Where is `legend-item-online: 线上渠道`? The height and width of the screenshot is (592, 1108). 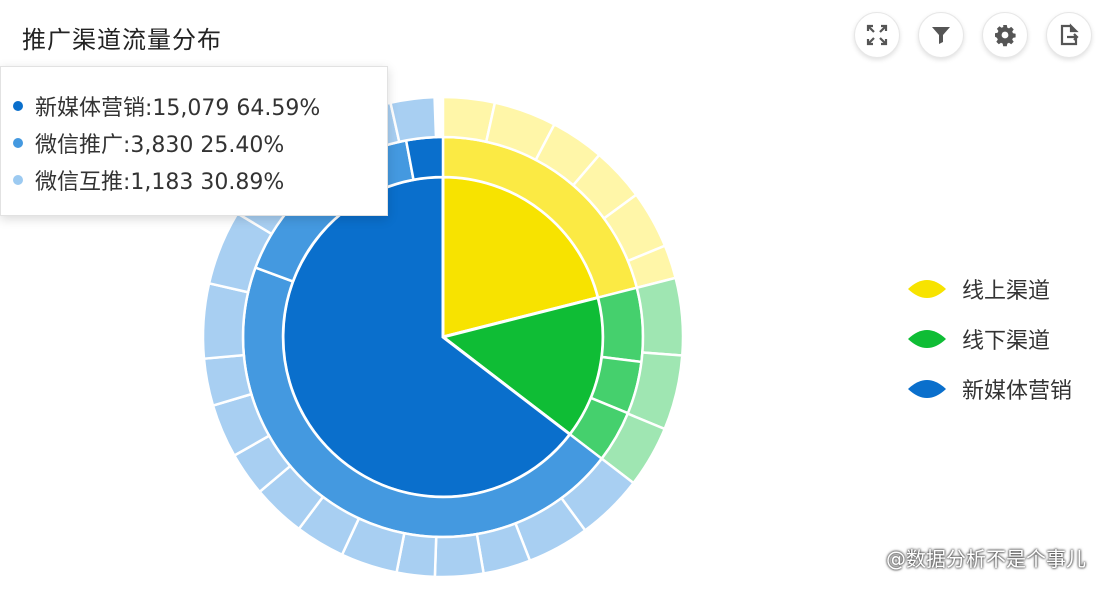 legend-item-online: 线上渠道 is located at coordinates (989, 289).